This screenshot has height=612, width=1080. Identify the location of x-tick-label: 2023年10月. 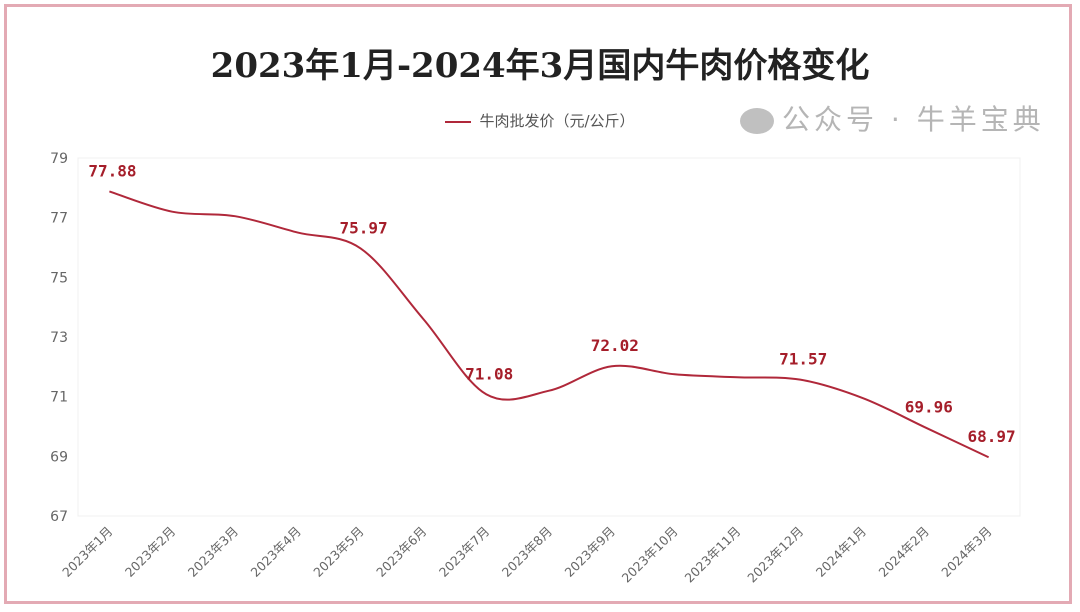
(650, 555).